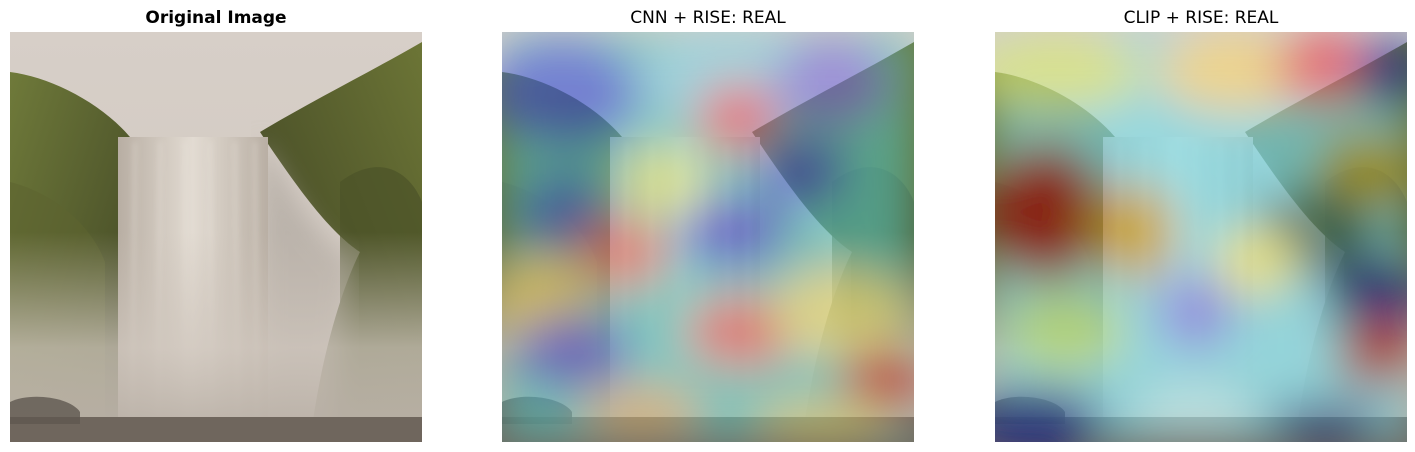 The image size is (1415, 452). I want to click on panel-title-clip-rise: CLIP + RISE: REAL, so click(1201, 18).